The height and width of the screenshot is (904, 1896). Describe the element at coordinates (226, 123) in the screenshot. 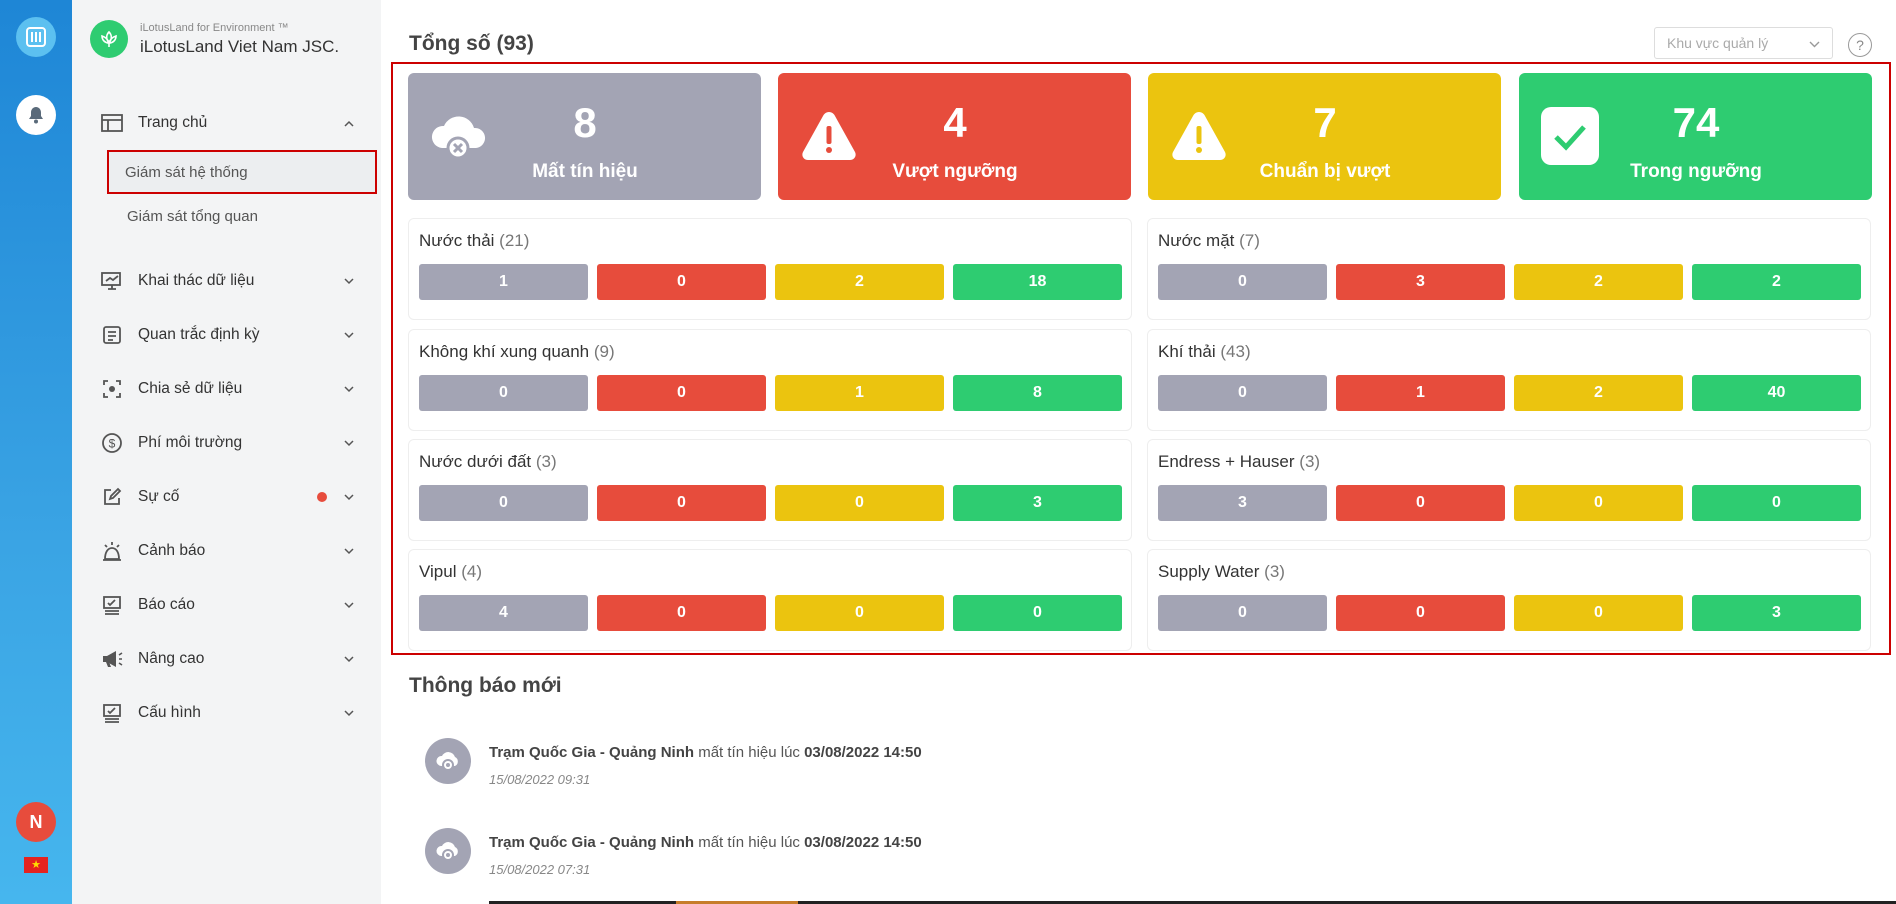

I see `sidebar-item-trang-chu: Trang chủ` at that location.